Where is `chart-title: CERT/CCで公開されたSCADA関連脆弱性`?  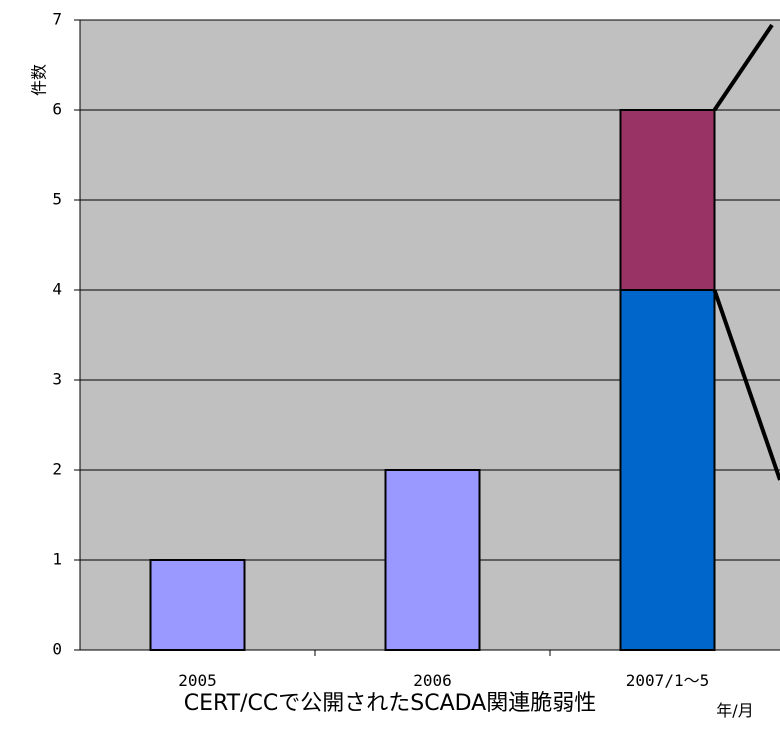 chart-title: CERT/CCで公開されたSCADA関連脆弱性 is located at coordinates (390, 703).